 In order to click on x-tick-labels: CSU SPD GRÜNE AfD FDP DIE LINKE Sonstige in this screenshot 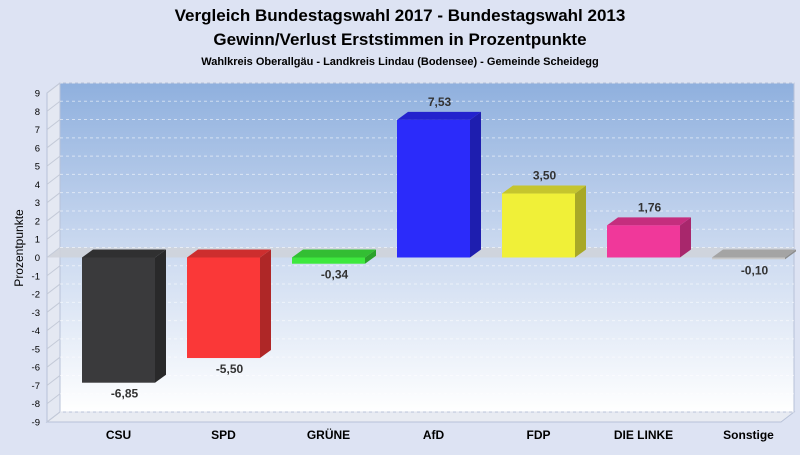, I will do `click(440, 434)`.